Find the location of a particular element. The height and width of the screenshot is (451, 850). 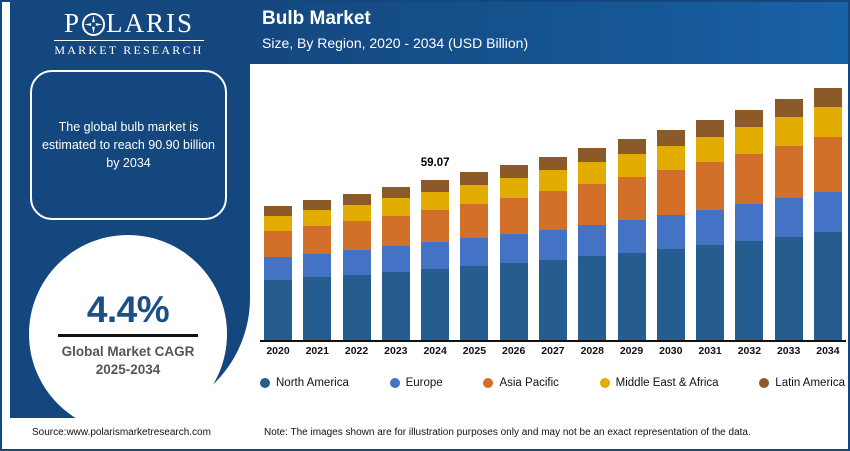

bar-column: 59.07 is located at coordinates (435, 211).